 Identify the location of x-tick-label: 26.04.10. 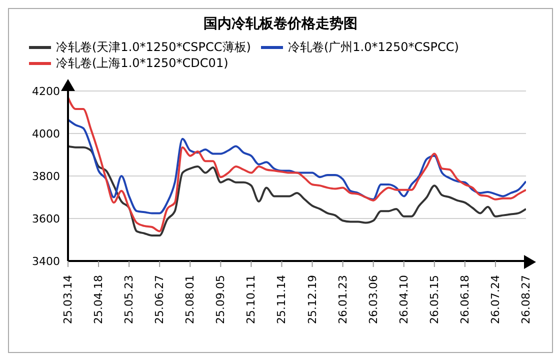
(403, 299).